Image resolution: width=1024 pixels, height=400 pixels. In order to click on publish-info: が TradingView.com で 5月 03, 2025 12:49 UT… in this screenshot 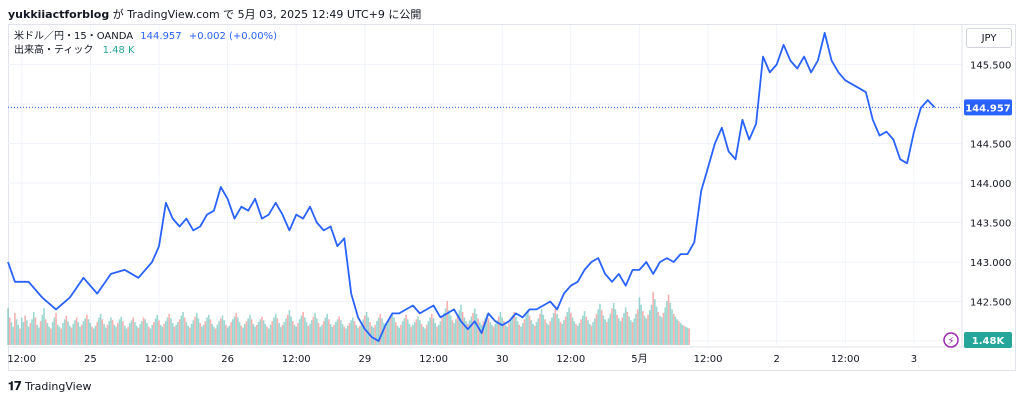, I will do `click(267, 14)`.